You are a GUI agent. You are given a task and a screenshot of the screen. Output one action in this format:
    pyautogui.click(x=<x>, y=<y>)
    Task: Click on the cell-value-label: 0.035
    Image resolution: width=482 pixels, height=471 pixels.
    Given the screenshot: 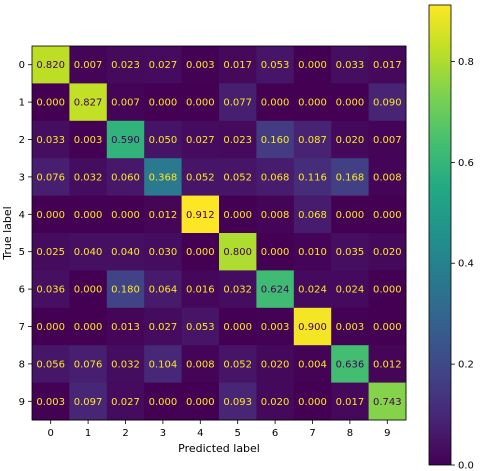 What is the action you would take?
    pyautogui.click(x=350, y=252)
    